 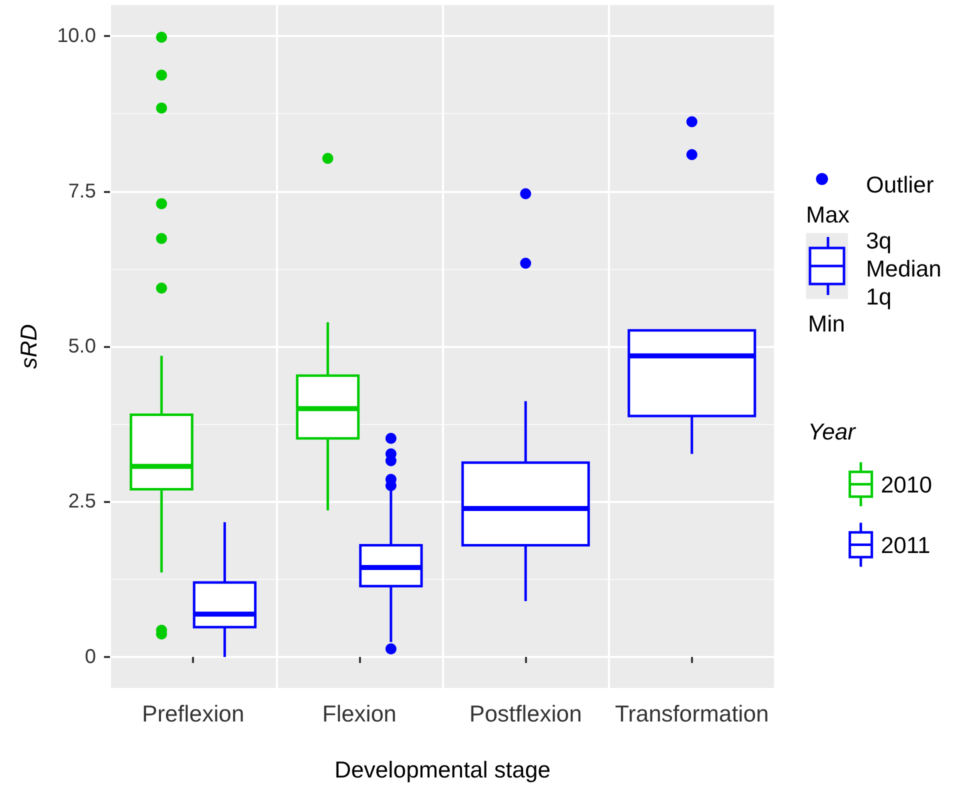 What do you see at coordinates (82, 501) in the screenshot?
I see `y-tick-label: 2.5` at bounding box center [82, 501].